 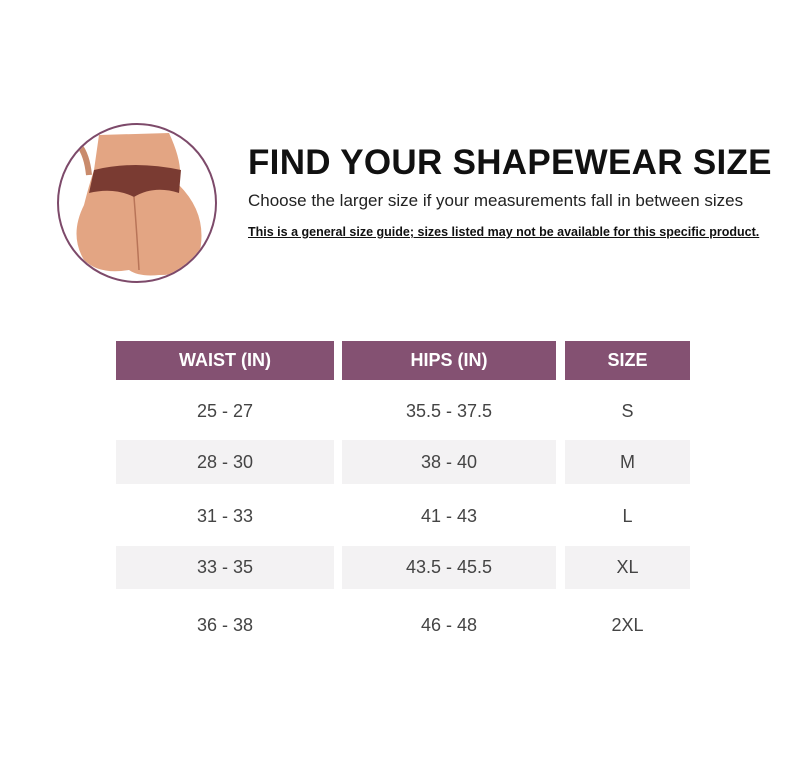 I want to click on shapewear-model-image, so click(x=137, y=203).